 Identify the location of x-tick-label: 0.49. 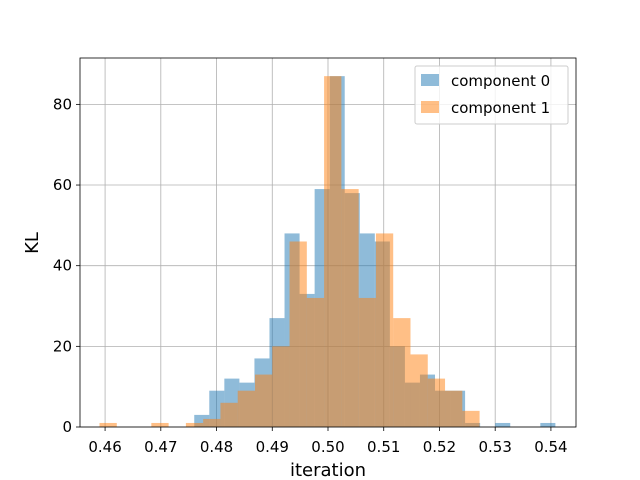
(272, 447).